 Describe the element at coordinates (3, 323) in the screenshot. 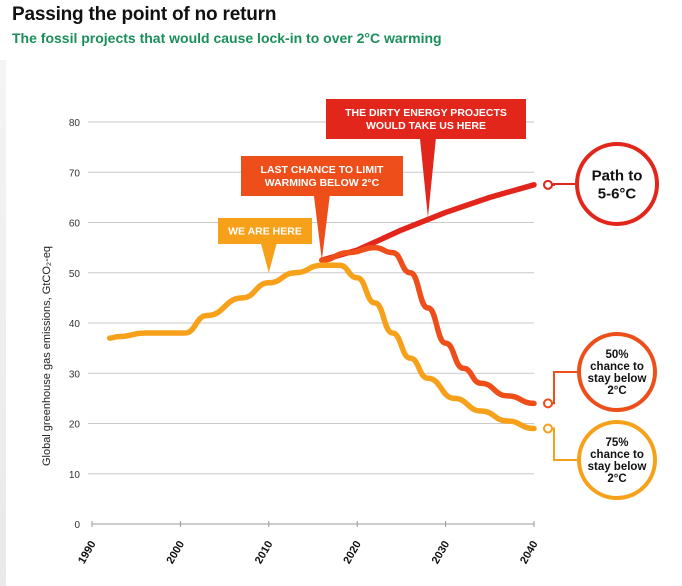

I see `page-edge-bar` at that location.